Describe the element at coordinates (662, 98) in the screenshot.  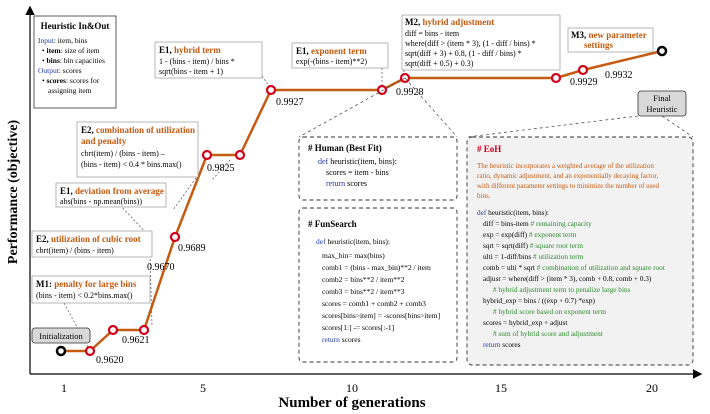
I see `final-label-1: Final` at that location.